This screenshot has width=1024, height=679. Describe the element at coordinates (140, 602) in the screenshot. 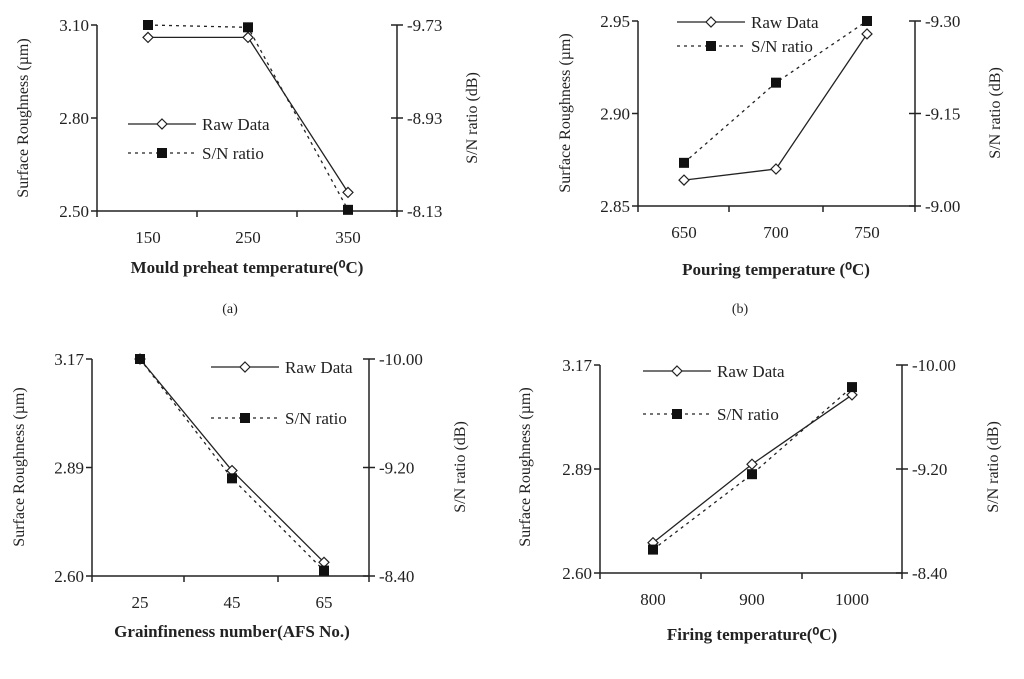

I see `x-tick-label: 25` at that location.